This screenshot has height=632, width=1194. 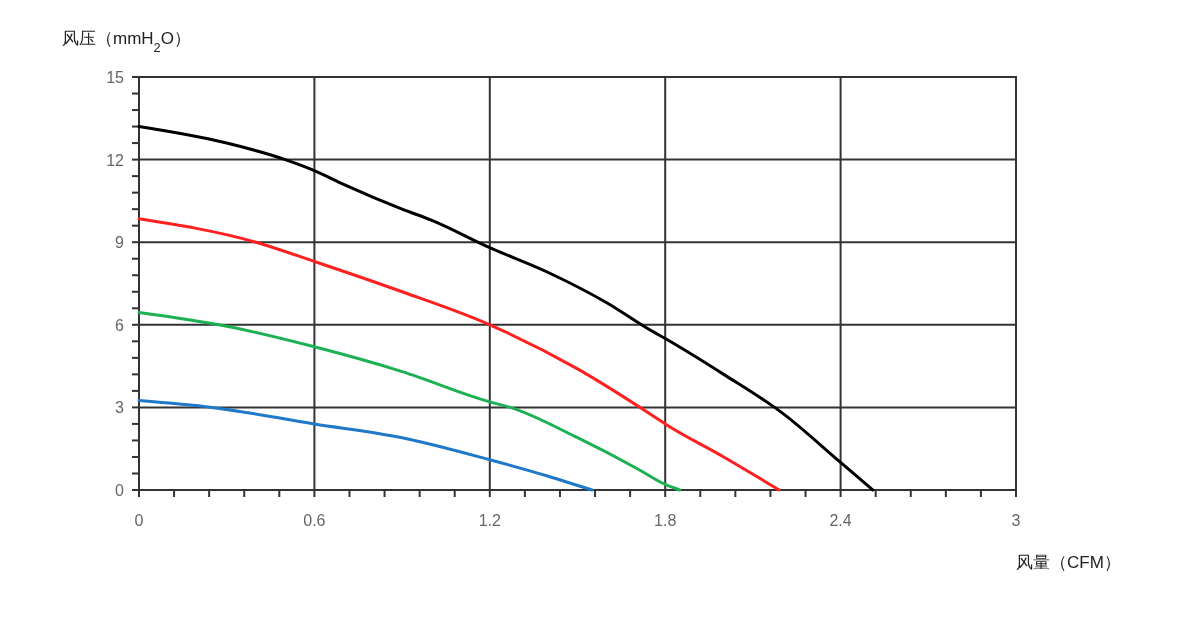 I want to click on x-axis-title: 风量（CFM）, so click(x=1068, y=562).